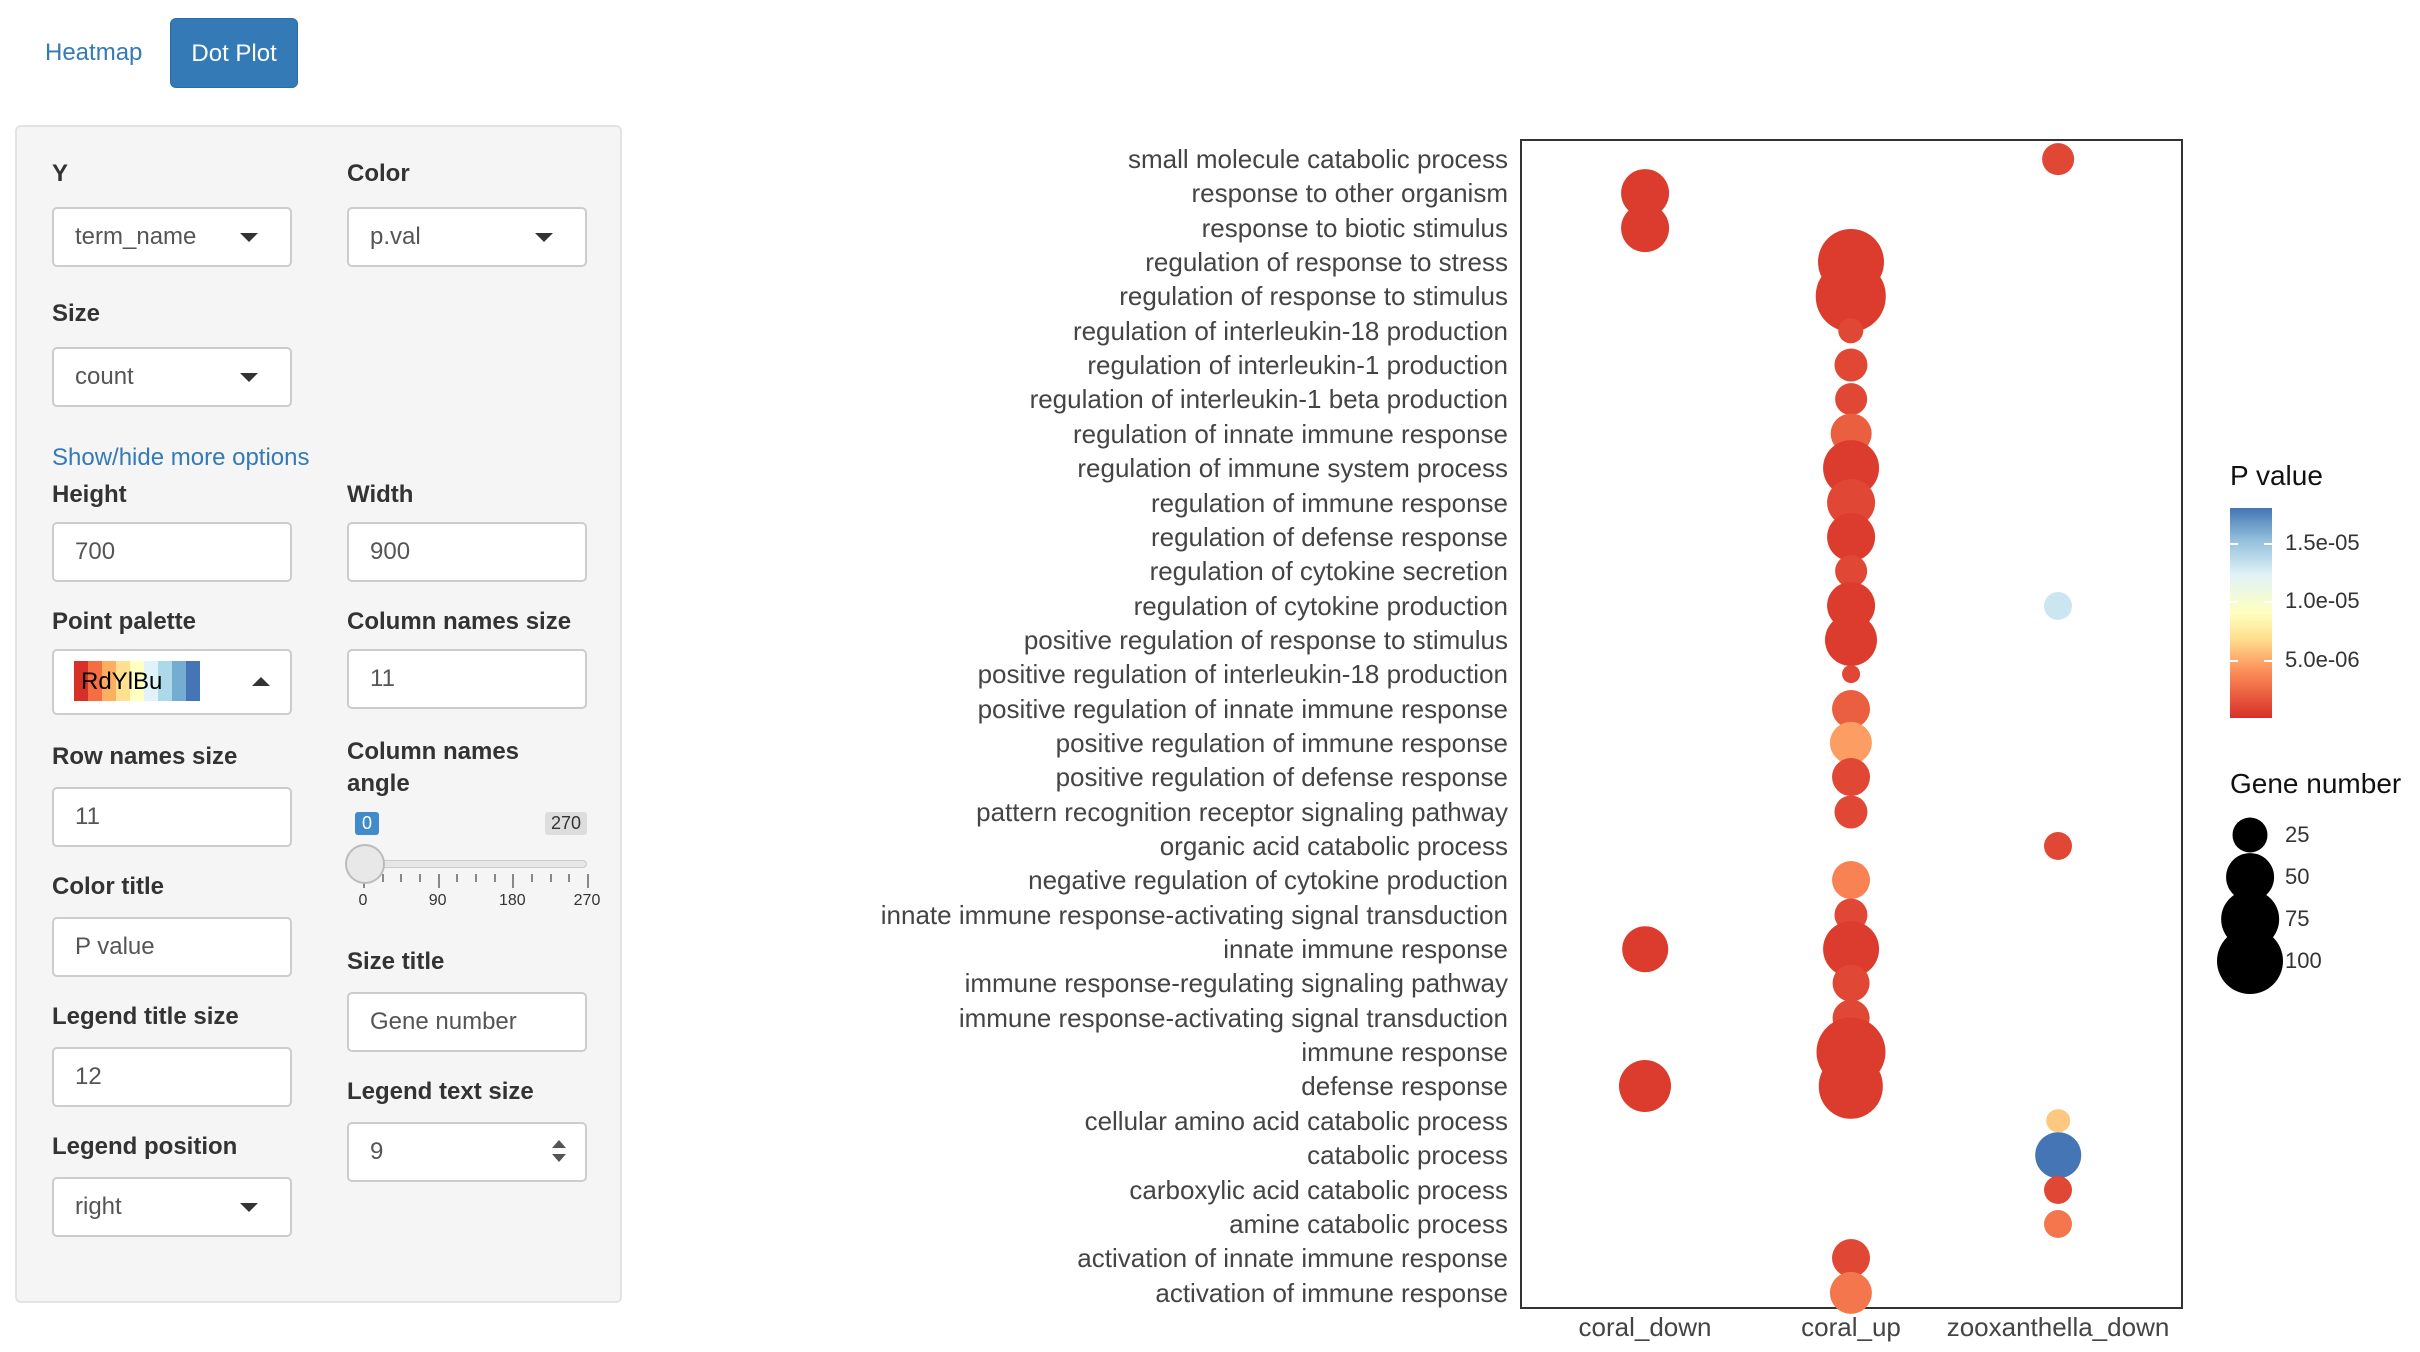  I want to click on color-legend-bar, so click(2251, 613).